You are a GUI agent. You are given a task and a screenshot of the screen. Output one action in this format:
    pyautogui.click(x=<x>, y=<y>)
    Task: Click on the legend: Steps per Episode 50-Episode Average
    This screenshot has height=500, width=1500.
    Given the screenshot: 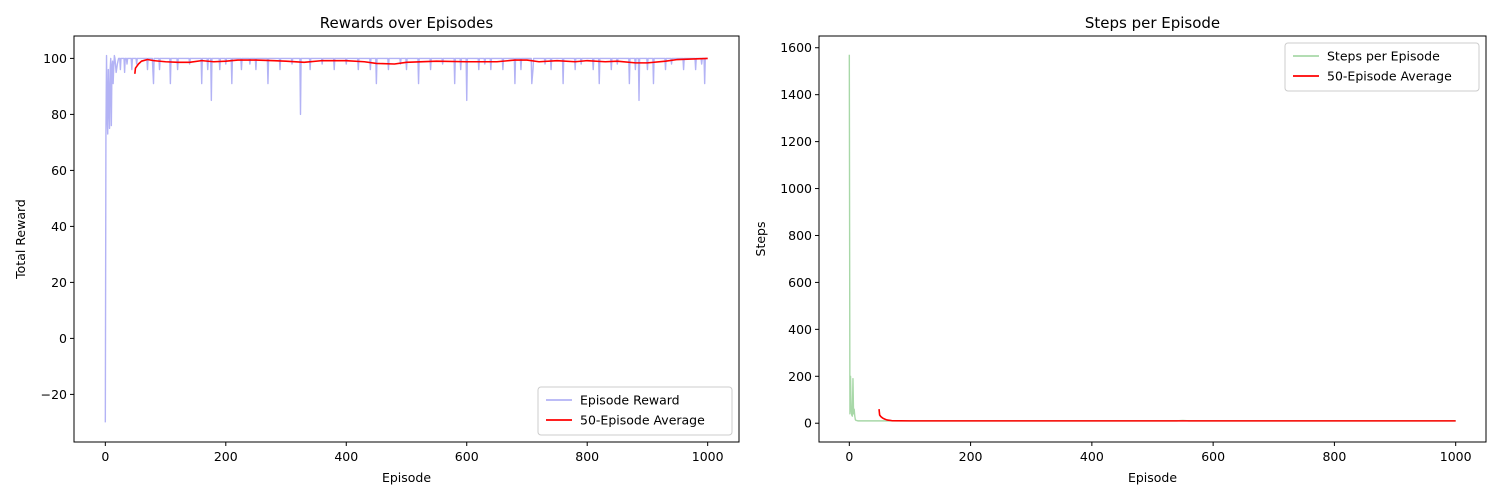 What is the action you would take?
    pyautogui.click(x=1382, y=67)
    